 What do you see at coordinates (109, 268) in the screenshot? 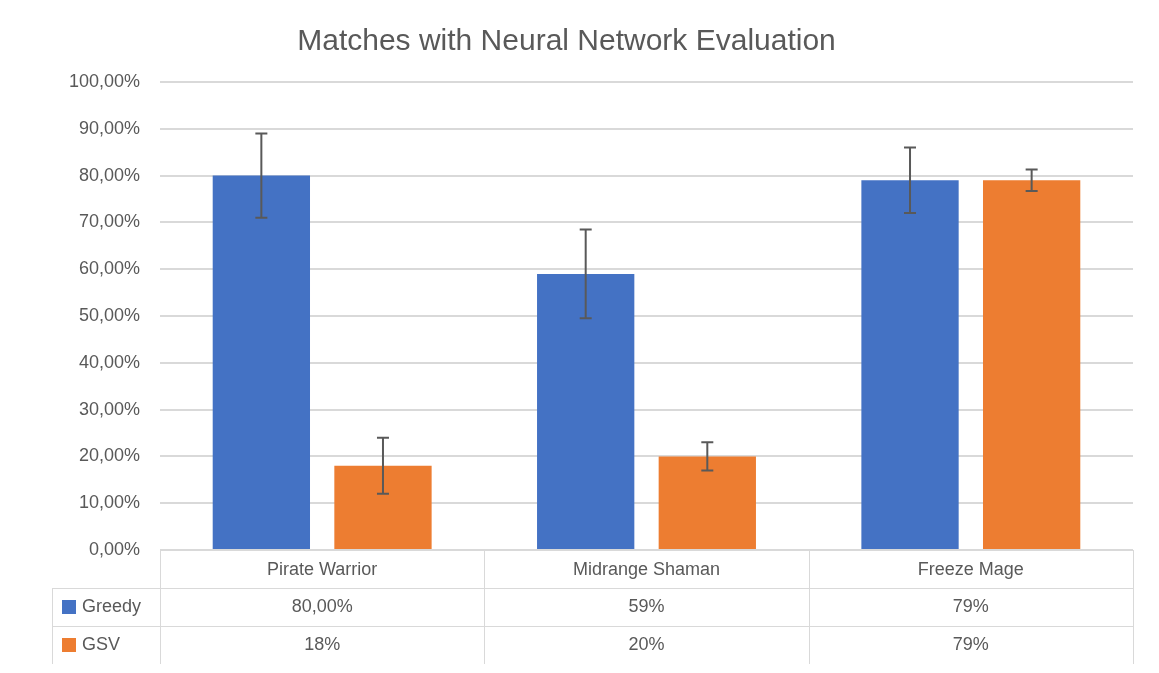
I see `y-tick-label: 60,00%` at bounding box center [109, 268].